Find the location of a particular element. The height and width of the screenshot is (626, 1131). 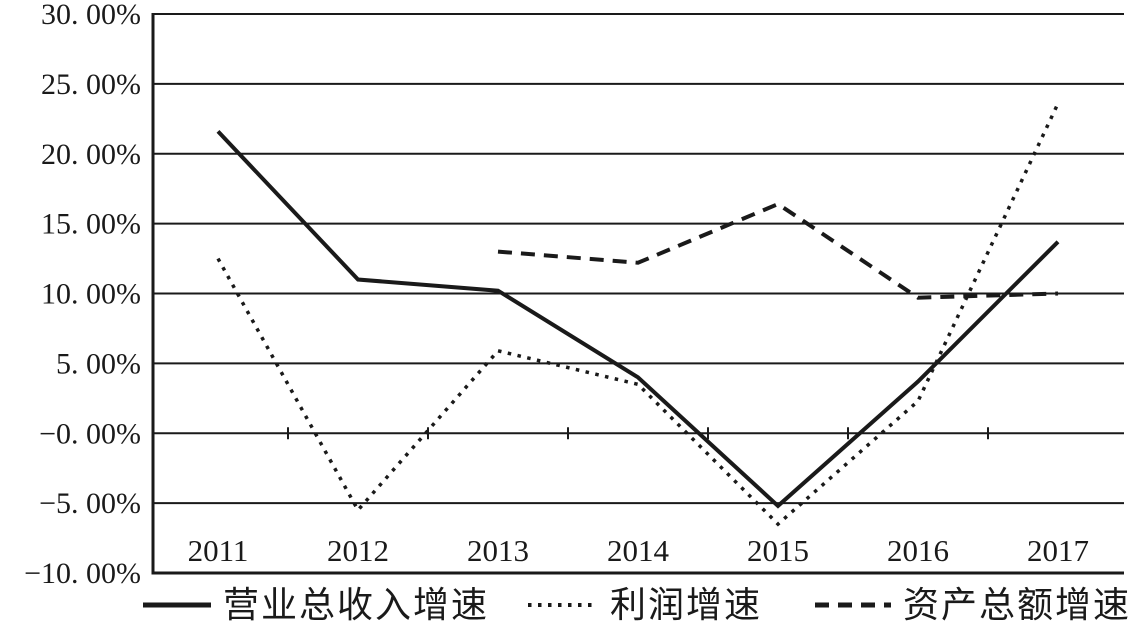

legend-item-asset-growth: 资产总额增速 is located at coordinates (973, 604).